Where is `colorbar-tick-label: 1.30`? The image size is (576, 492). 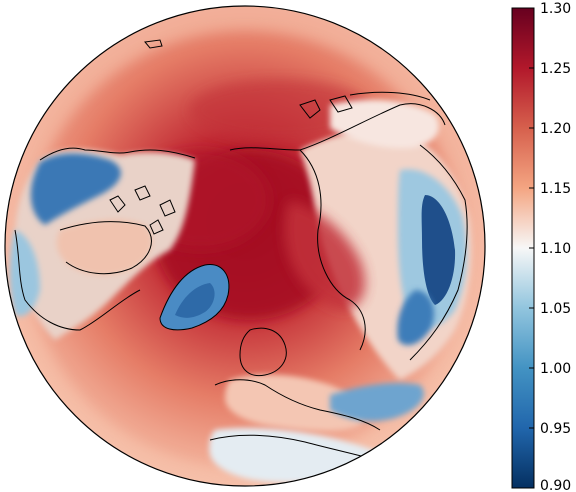 colorbar-tick-label: 1.30 is located at coordinates (555, 9).